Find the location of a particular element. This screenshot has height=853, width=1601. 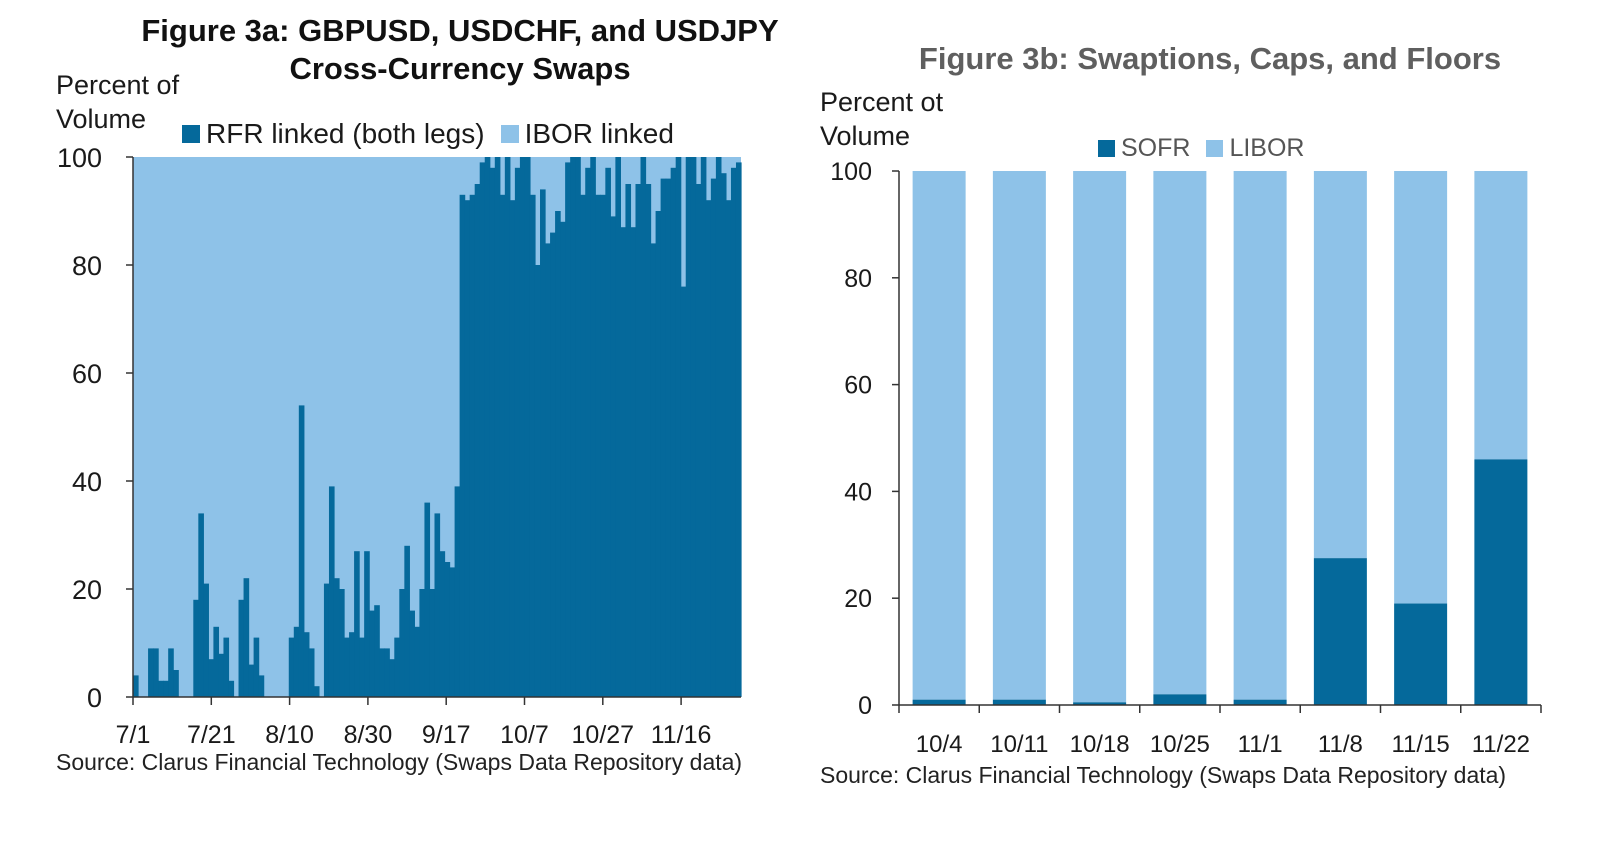

legend-label-sofr: SOFR is located at coordinates (1156, 148).